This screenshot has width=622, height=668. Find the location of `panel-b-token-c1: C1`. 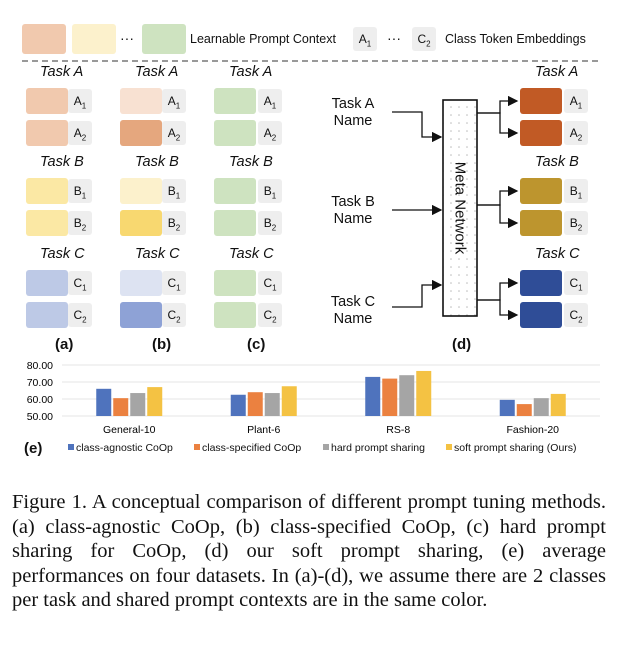

panel-b-token-c1: C1 is located at coordinates (174, 283).